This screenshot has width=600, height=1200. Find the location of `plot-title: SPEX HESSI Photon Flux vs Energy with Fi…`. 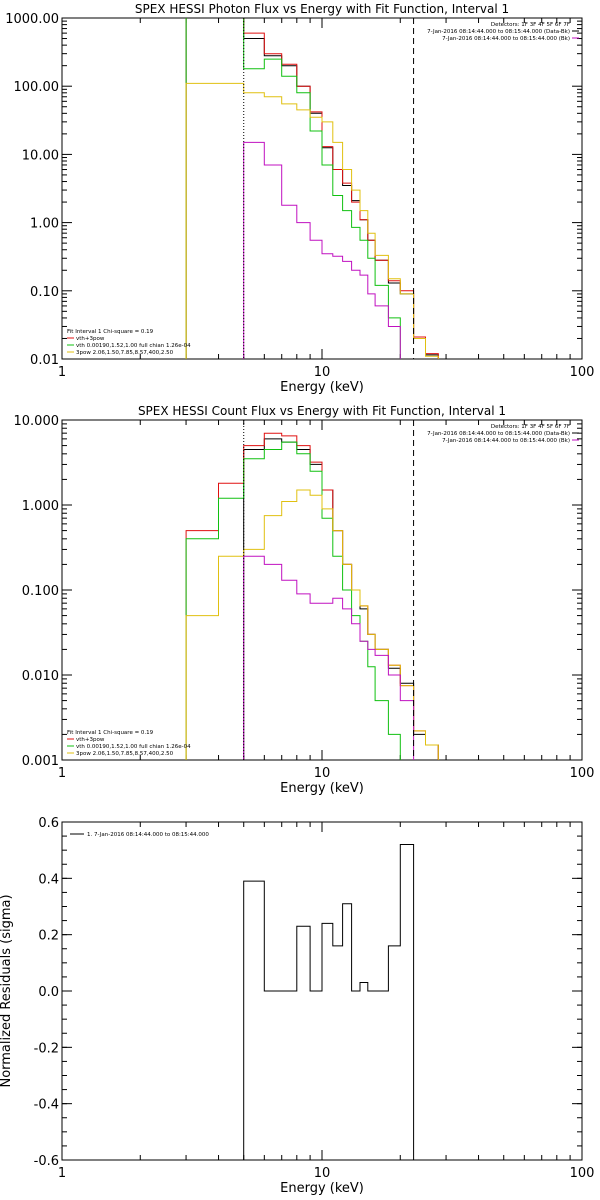

plot-title: SPEX HESSI Photon Flux vs Energy with Fi… is located at coordinates (322, 9).